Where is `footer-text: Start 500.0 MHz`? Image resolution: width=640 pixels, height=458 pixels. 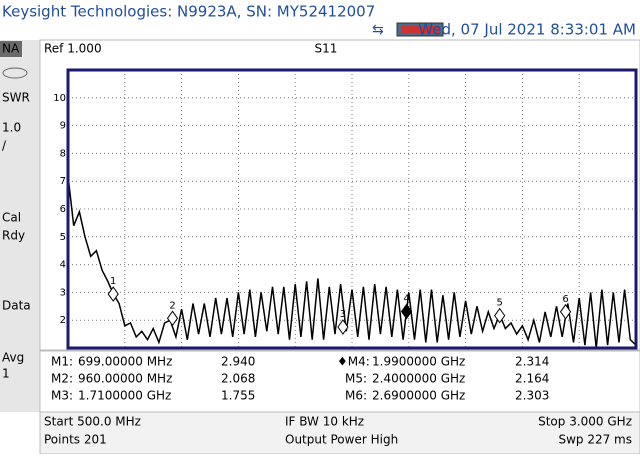
footer-text: Start 500.0 MHz is located at coordinates (92, 422).